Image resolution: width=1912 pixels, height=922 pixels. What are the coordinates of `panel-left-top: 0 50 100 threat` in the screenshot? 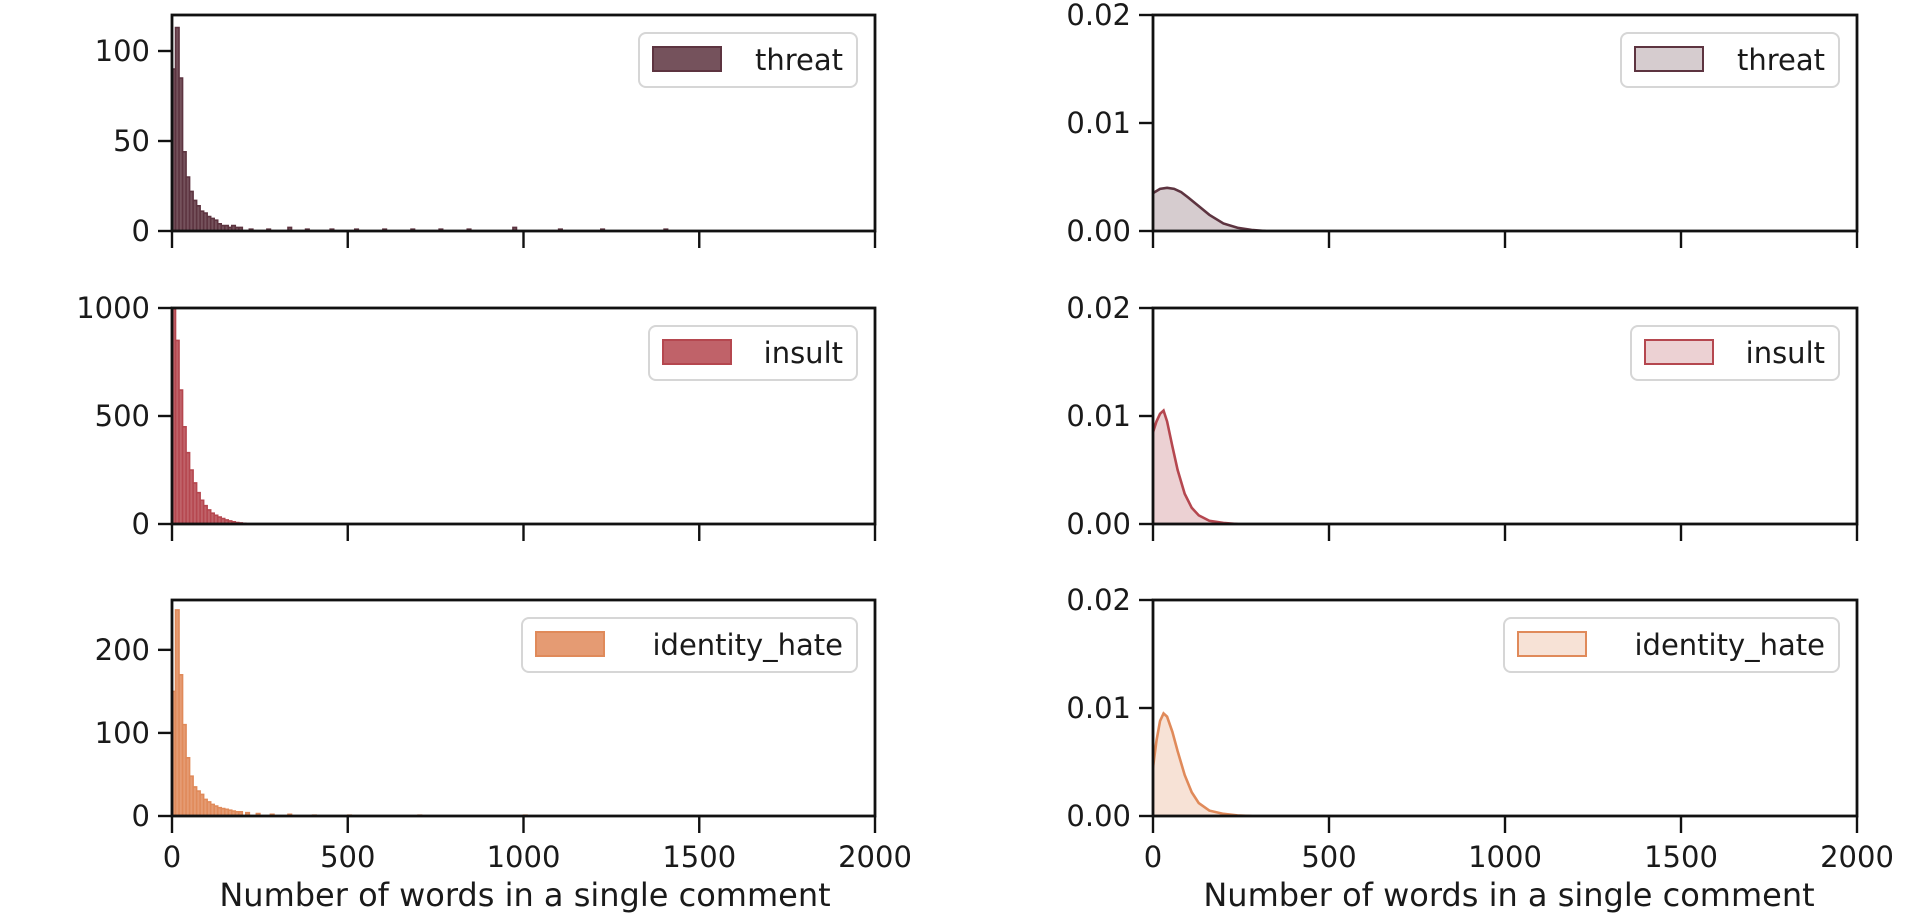 It's located at (486, 130).